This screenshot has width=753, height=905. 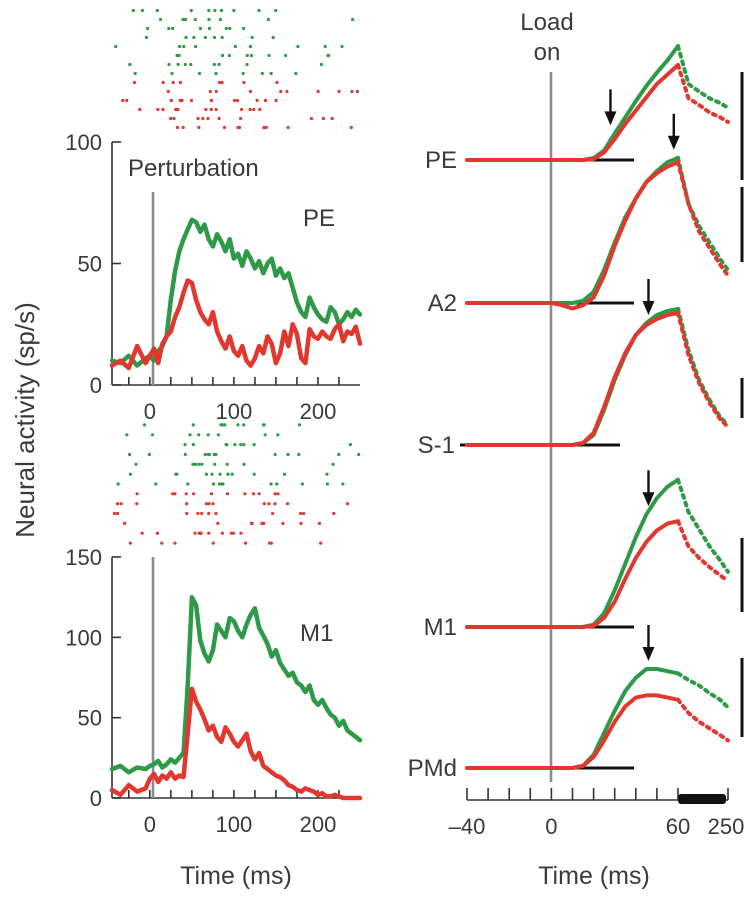 What do you see at coordinates (703, 690) in the screenshot?
I see `green-trace-compressed` at bounding box center [703, 690].